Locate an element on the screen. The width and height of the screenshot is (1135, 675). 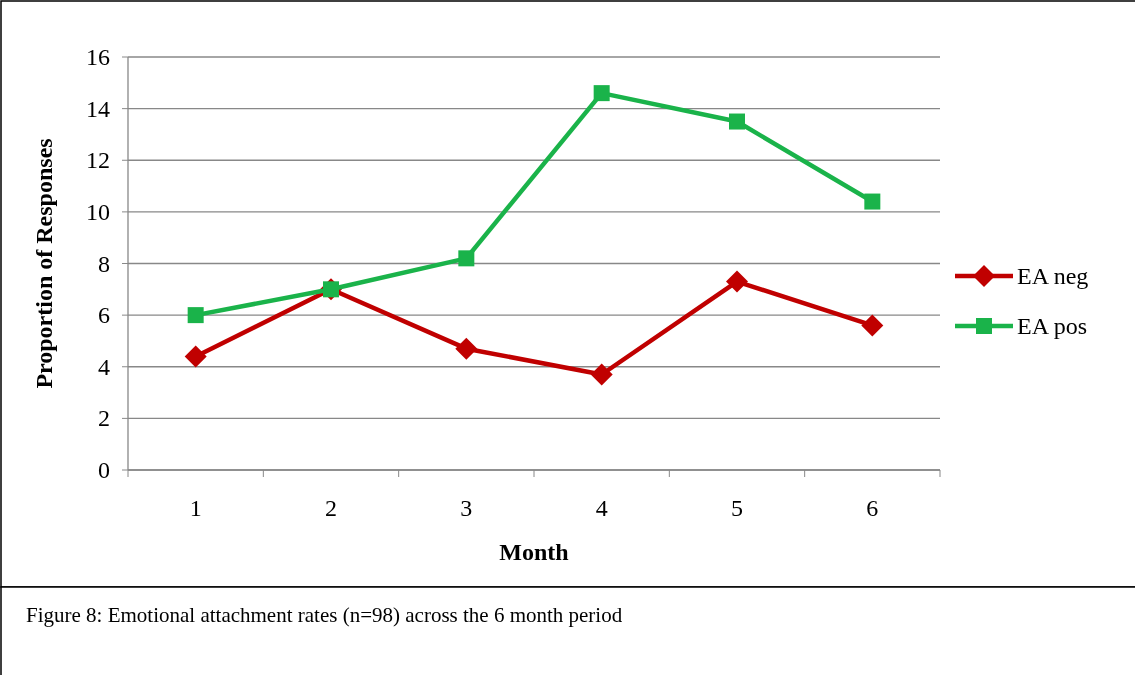
y-axis-title: Proportion of Responses is located at coordinates (44, 263).